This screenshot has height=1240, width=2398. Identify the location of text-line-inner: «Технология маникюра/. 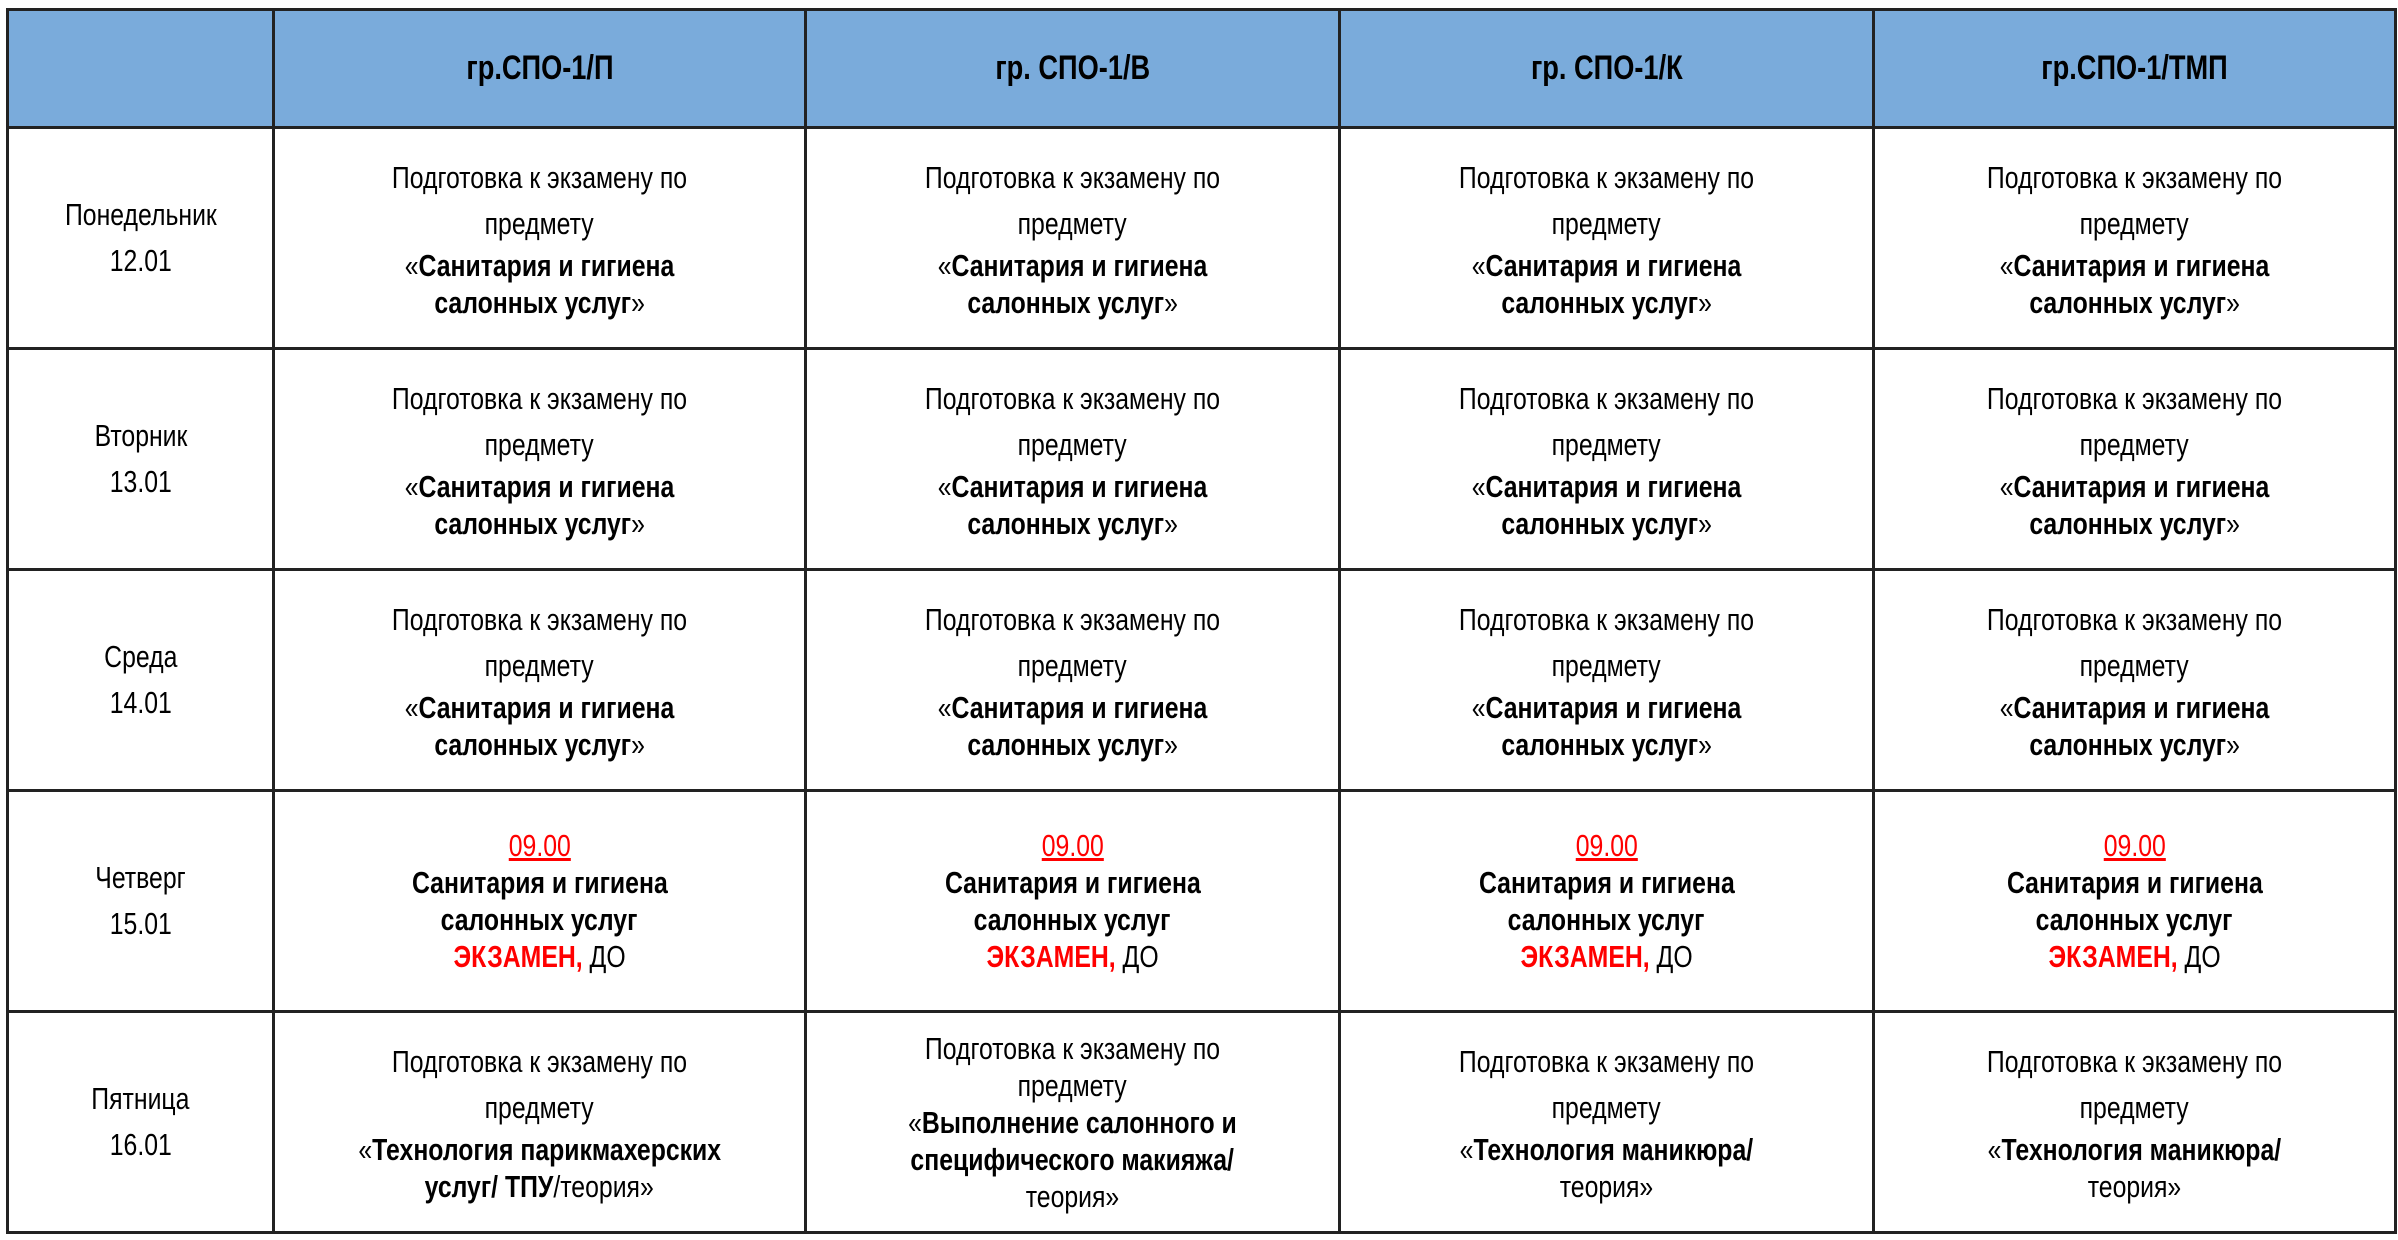
(2134, 1149).